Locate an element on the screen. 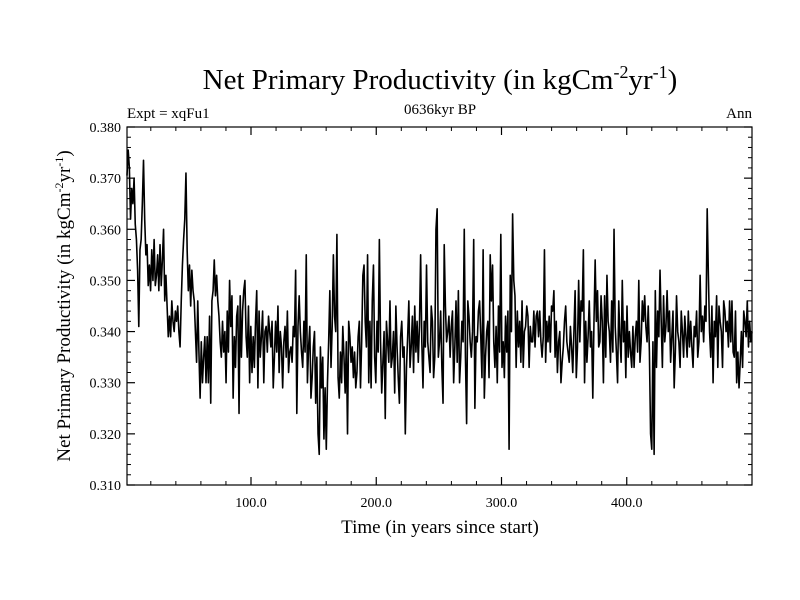  x-axis-label: Time (in years since start) is located at coordinates (440, 527).